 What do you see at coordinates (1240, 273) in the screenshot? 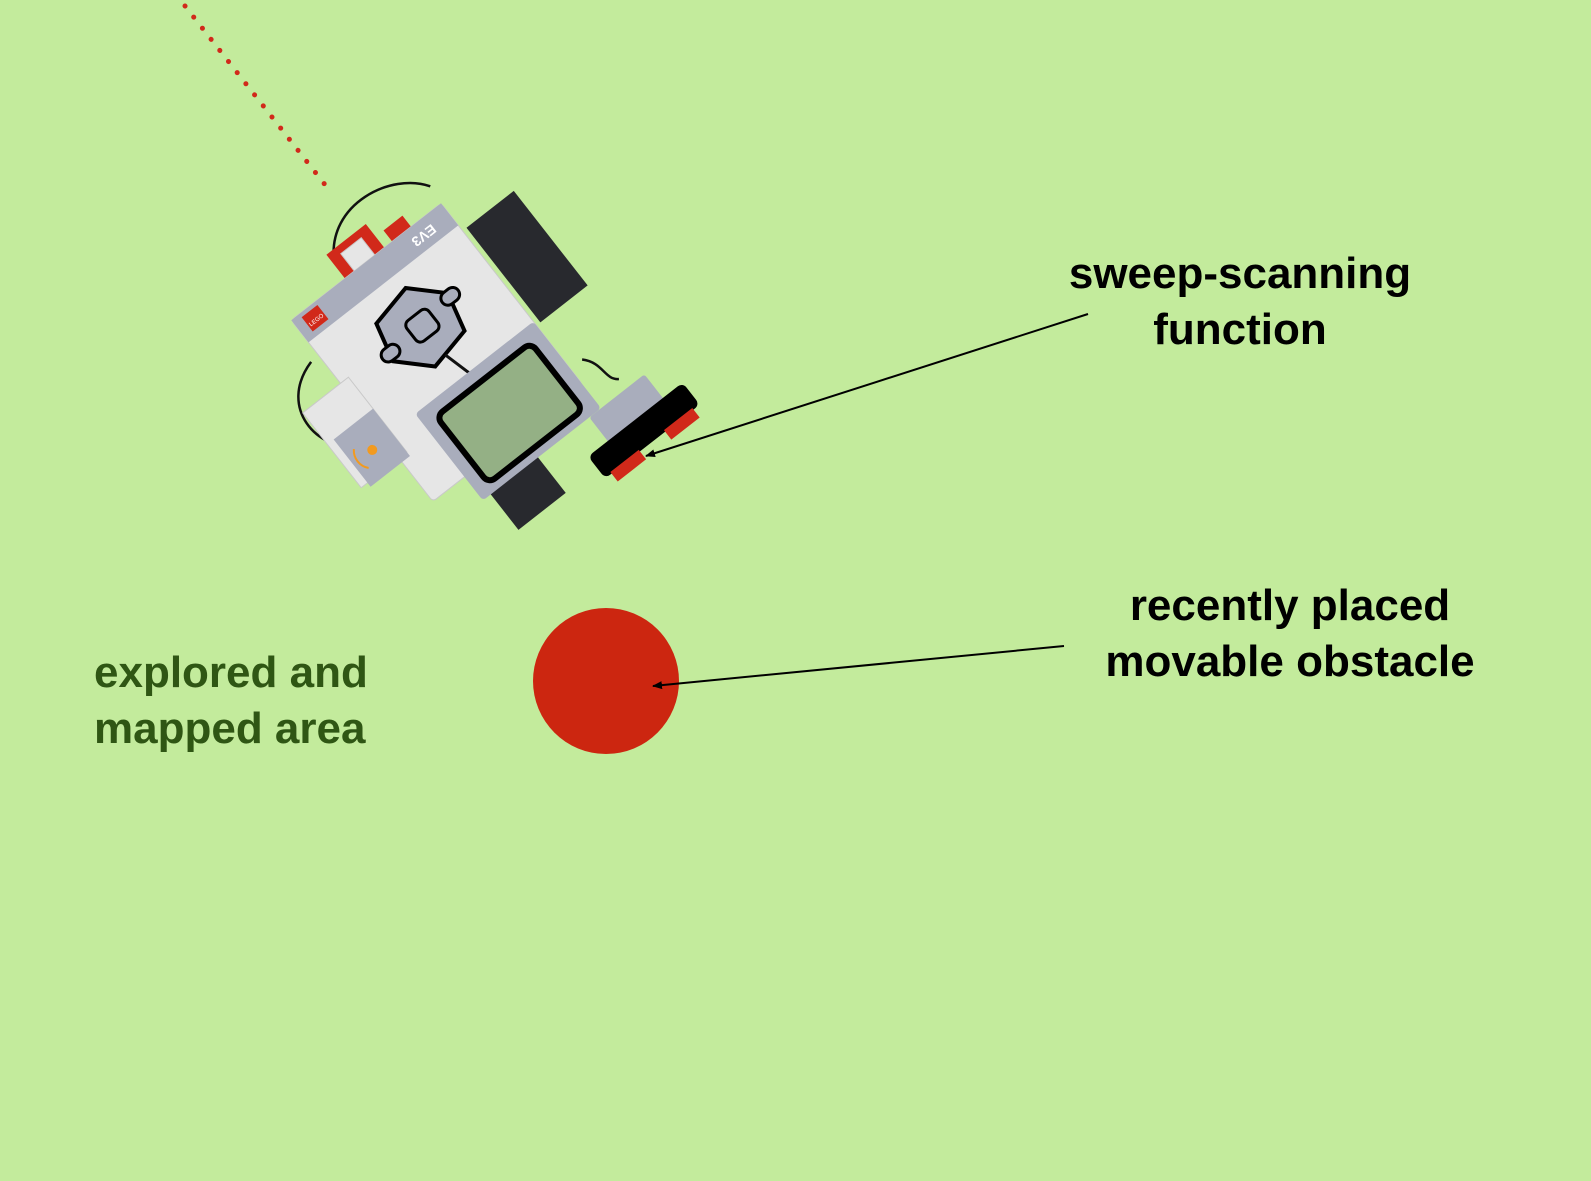
I see `sweep-label-line1: sweep-scanning` at bounding box center [1240, 273].